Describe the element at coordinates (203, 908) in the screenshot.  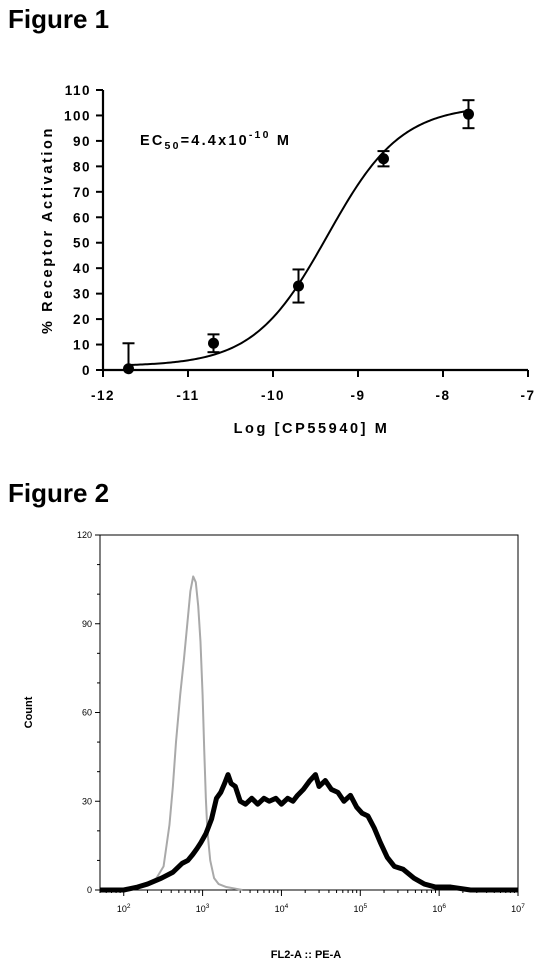
I see `chart2-x-tick-label: 10³` at that location.